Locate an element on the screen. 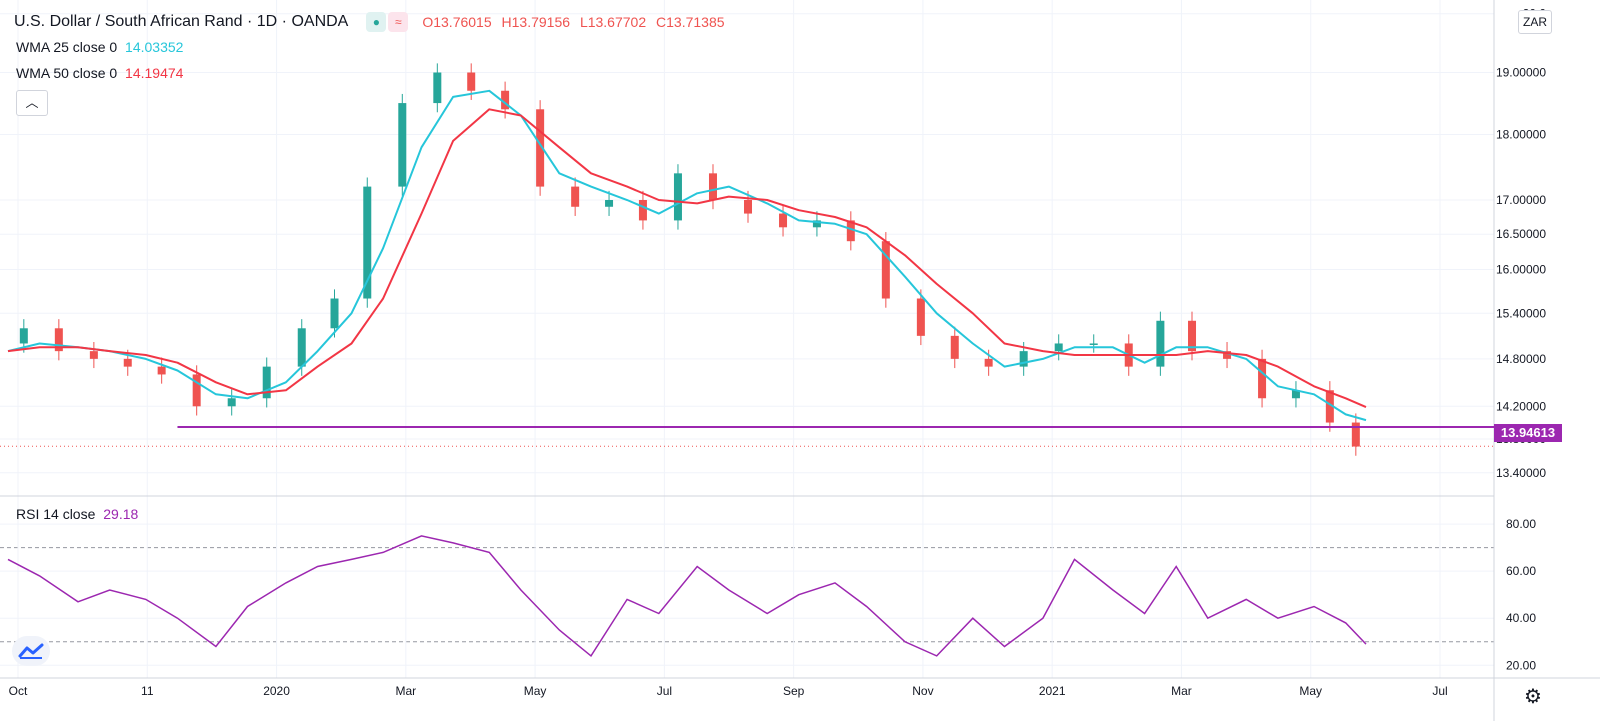  support-level is located at coordinates (747, 436).